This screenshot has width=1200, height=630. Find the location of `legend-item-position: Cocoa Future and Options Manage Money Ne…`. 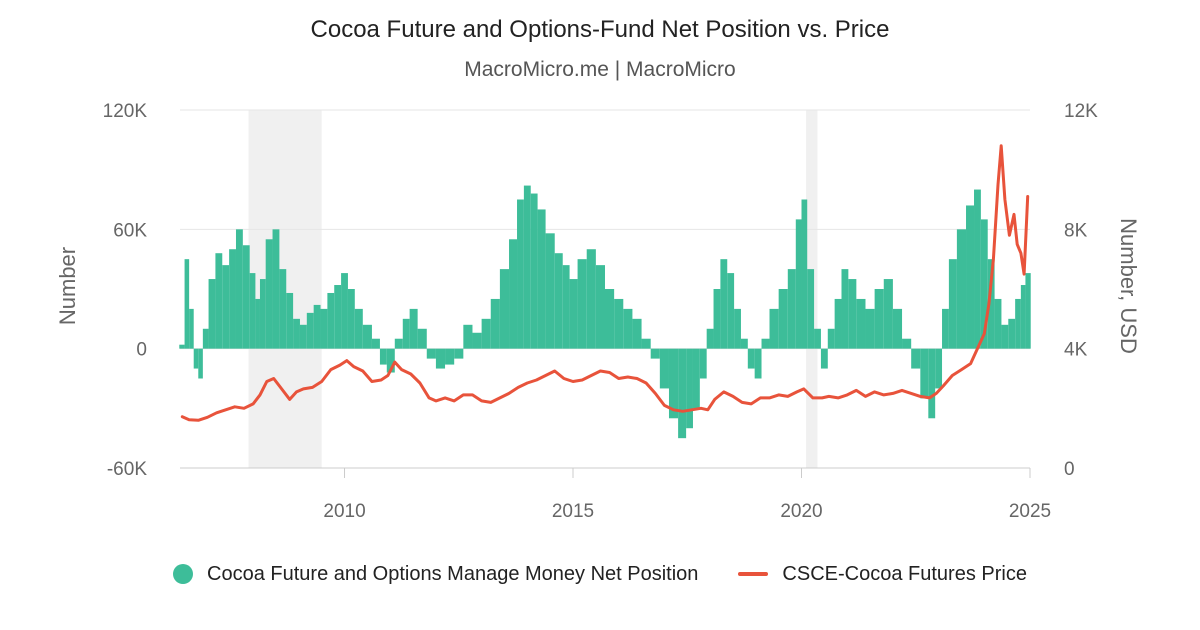

legend-item-position: Cocoa Future and Options Manage Money Ne… is located at coordinates (435, 574).